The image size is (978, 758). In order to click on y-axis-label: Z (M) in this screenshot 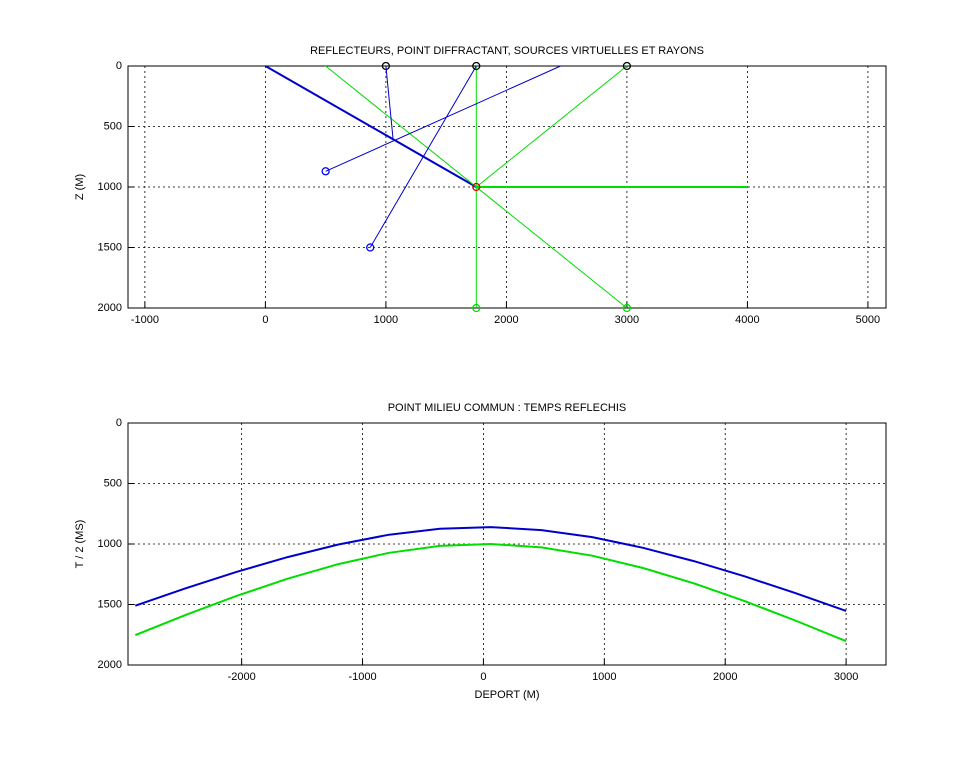, I will do `click(80, 187)`.